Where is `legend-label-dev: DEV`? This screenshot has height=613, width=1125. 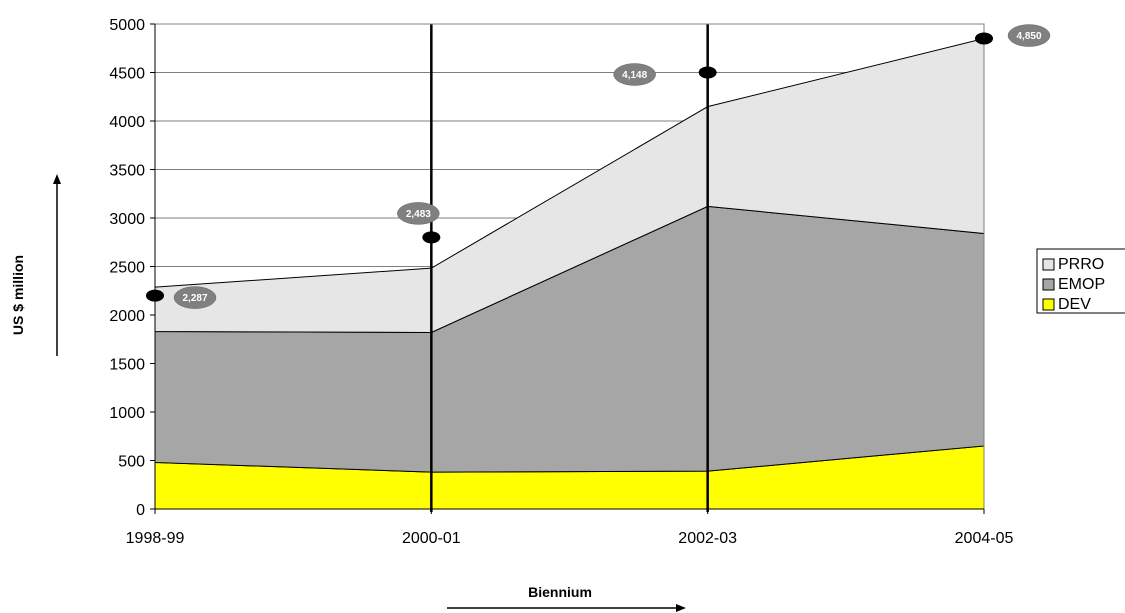
legend-label-dev: DEV is located at coordinates (1074, 304).